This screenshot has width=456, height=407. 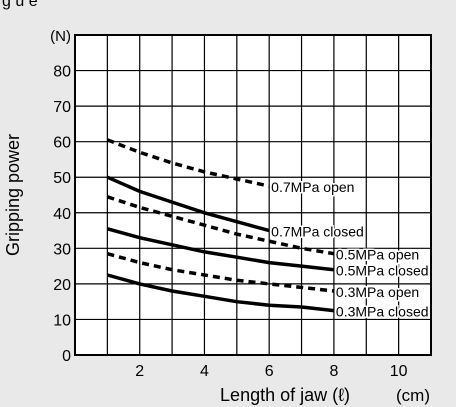 What do you see at coordinates (62, 214) in the screenshot?
I see `y-tick-label: 40` at bounding box center [62, 214].